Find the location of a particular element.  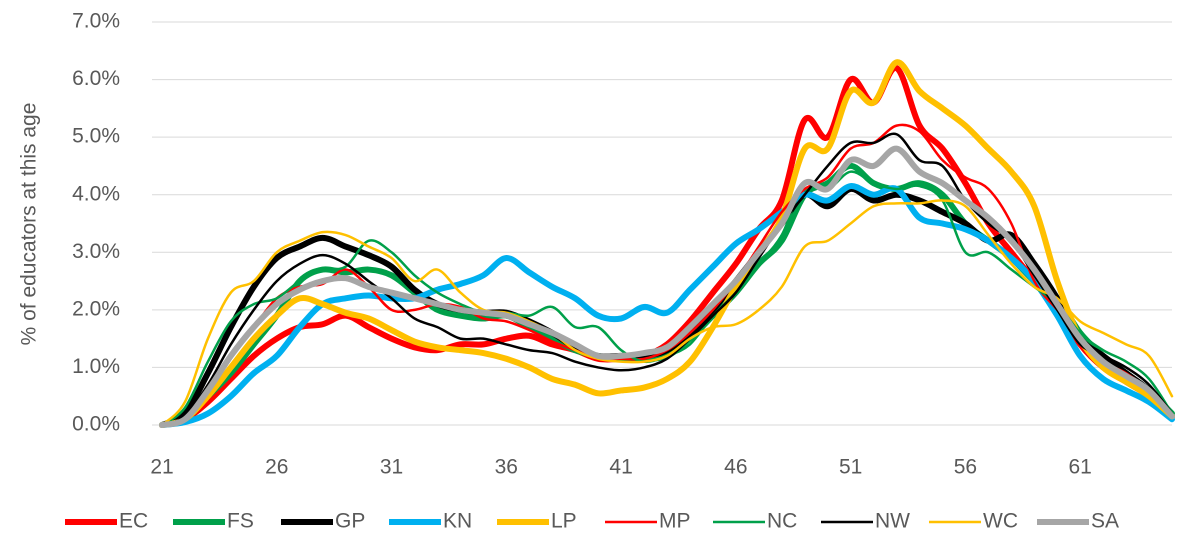

y-tick-label: 4.0% is located at coordinates (96, 193).